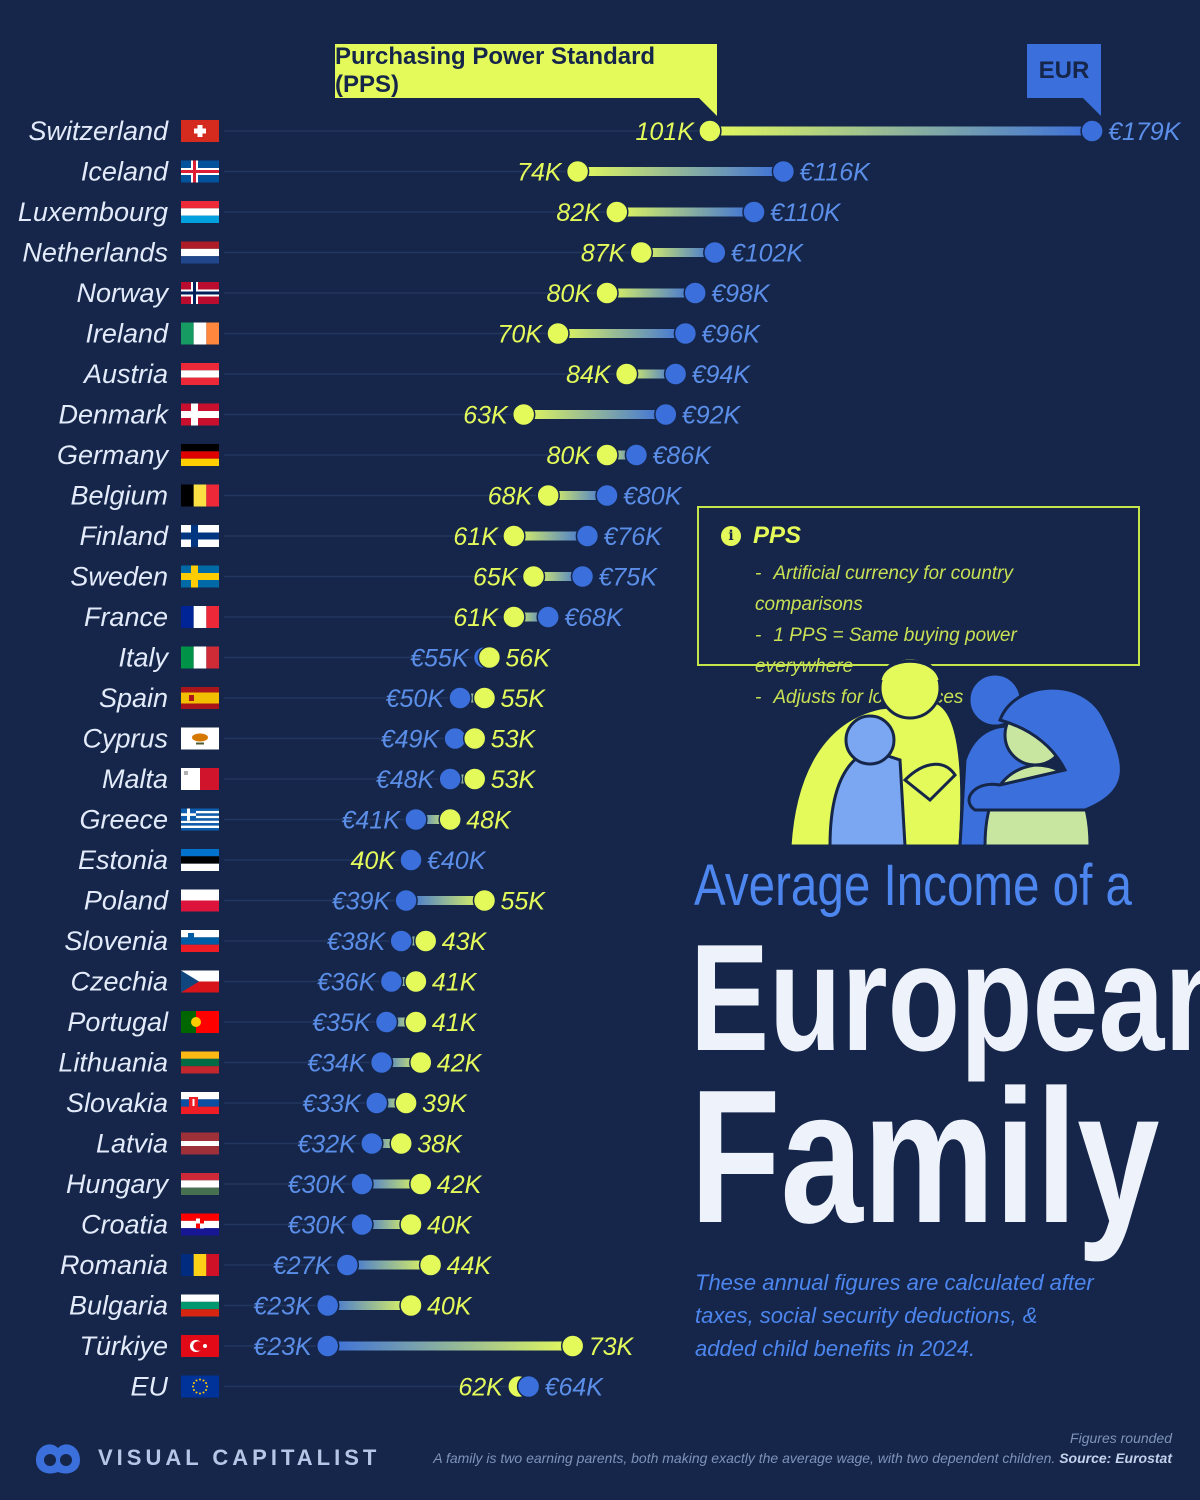 This screenshot has height=1500, width=1200. Describe the element at coordinates (731, 536) in the screenshot. I see `info-icon: i` at that location.